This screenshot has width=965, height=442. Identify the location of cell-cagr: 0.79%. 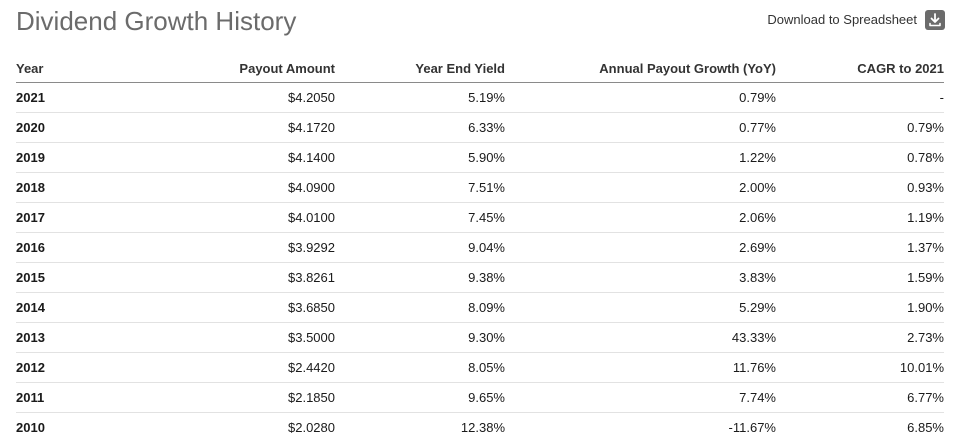
(860, 128).